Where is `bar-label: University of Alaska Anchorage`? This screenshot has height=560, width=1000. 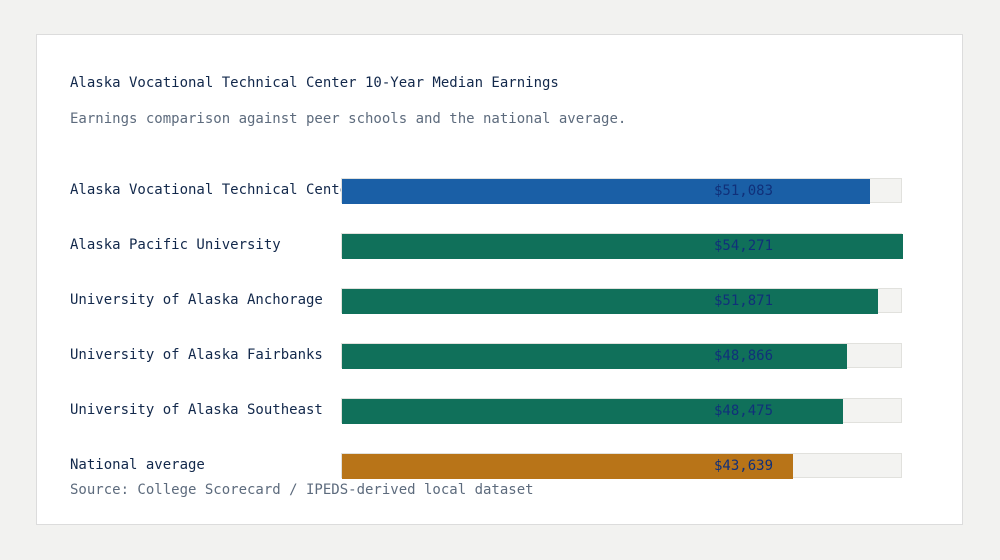
bar-label: University of Alaska Anchorage is located at coordinates (196, 300).